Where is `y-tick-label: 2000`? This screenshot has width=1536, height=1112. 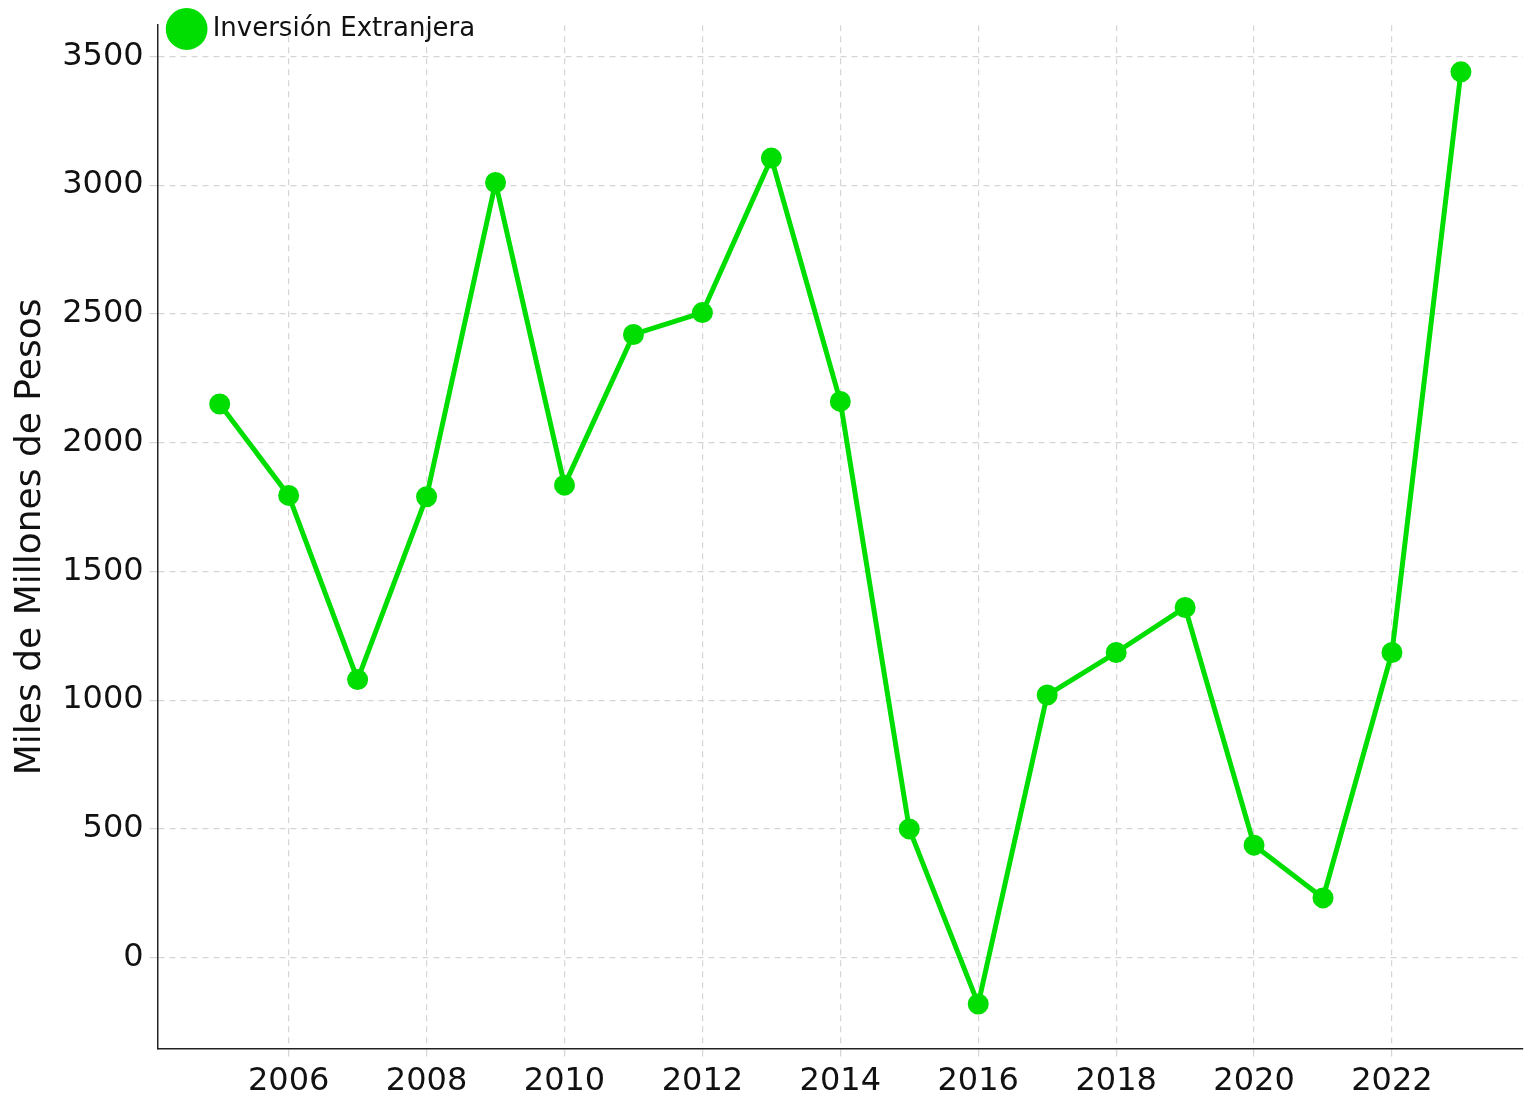 y-tick-label: 2000 is located at coordinates (103, 439).